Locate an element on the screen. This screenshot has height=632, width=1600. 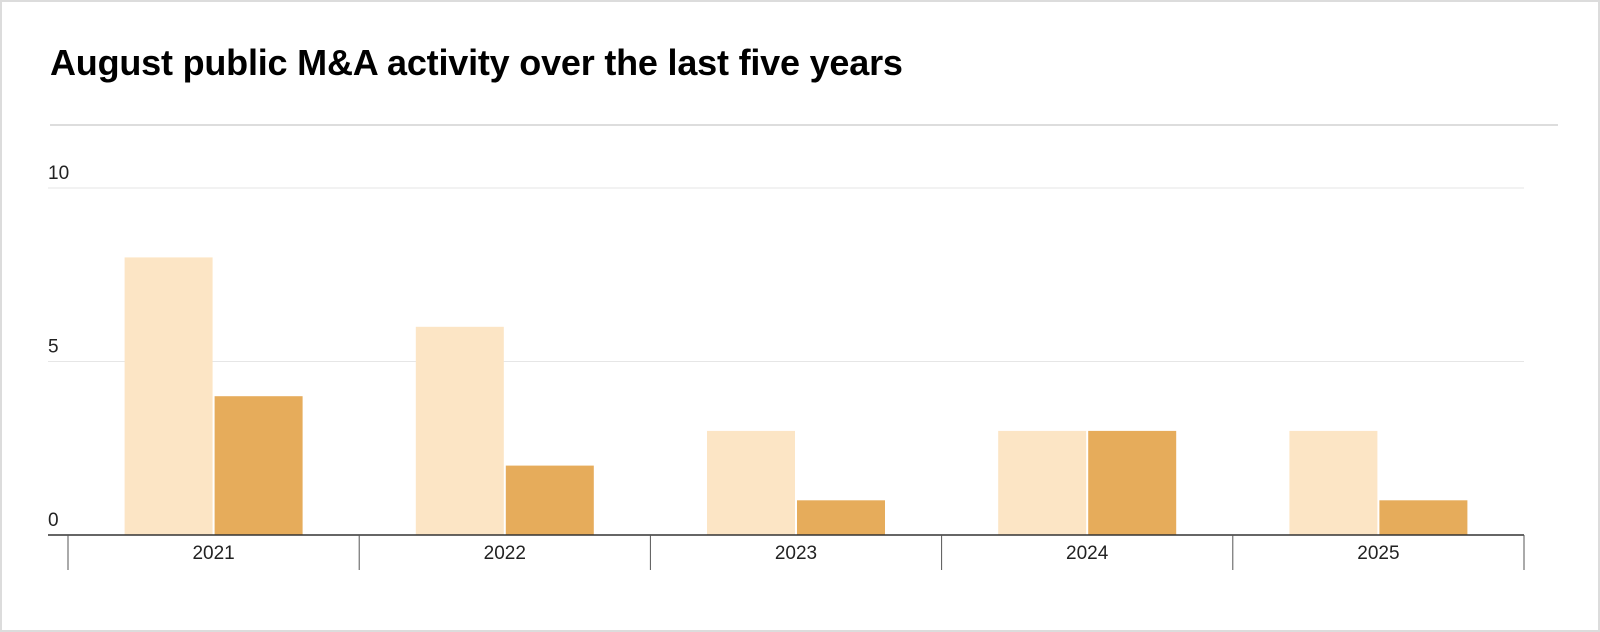
x-tick-label: 2022 is located at coordinates (505, 553).